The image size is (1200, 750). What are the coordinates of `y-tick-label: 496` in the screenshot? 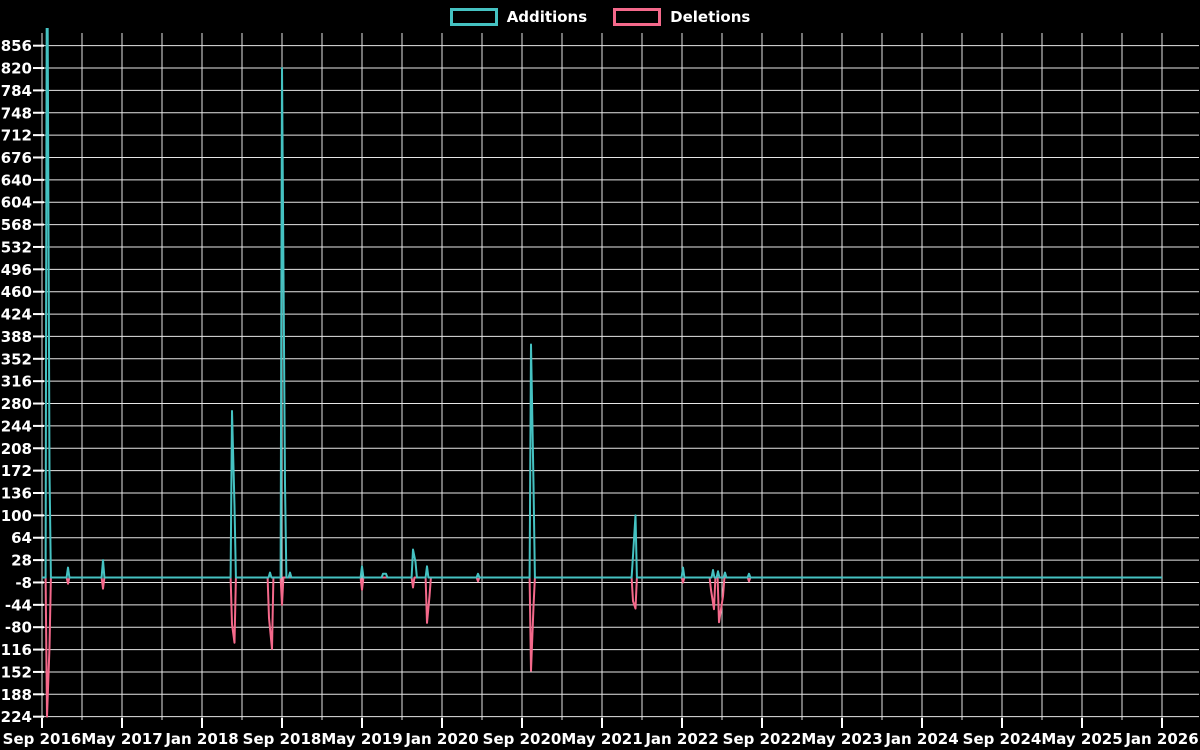 It's located at (16, 270).